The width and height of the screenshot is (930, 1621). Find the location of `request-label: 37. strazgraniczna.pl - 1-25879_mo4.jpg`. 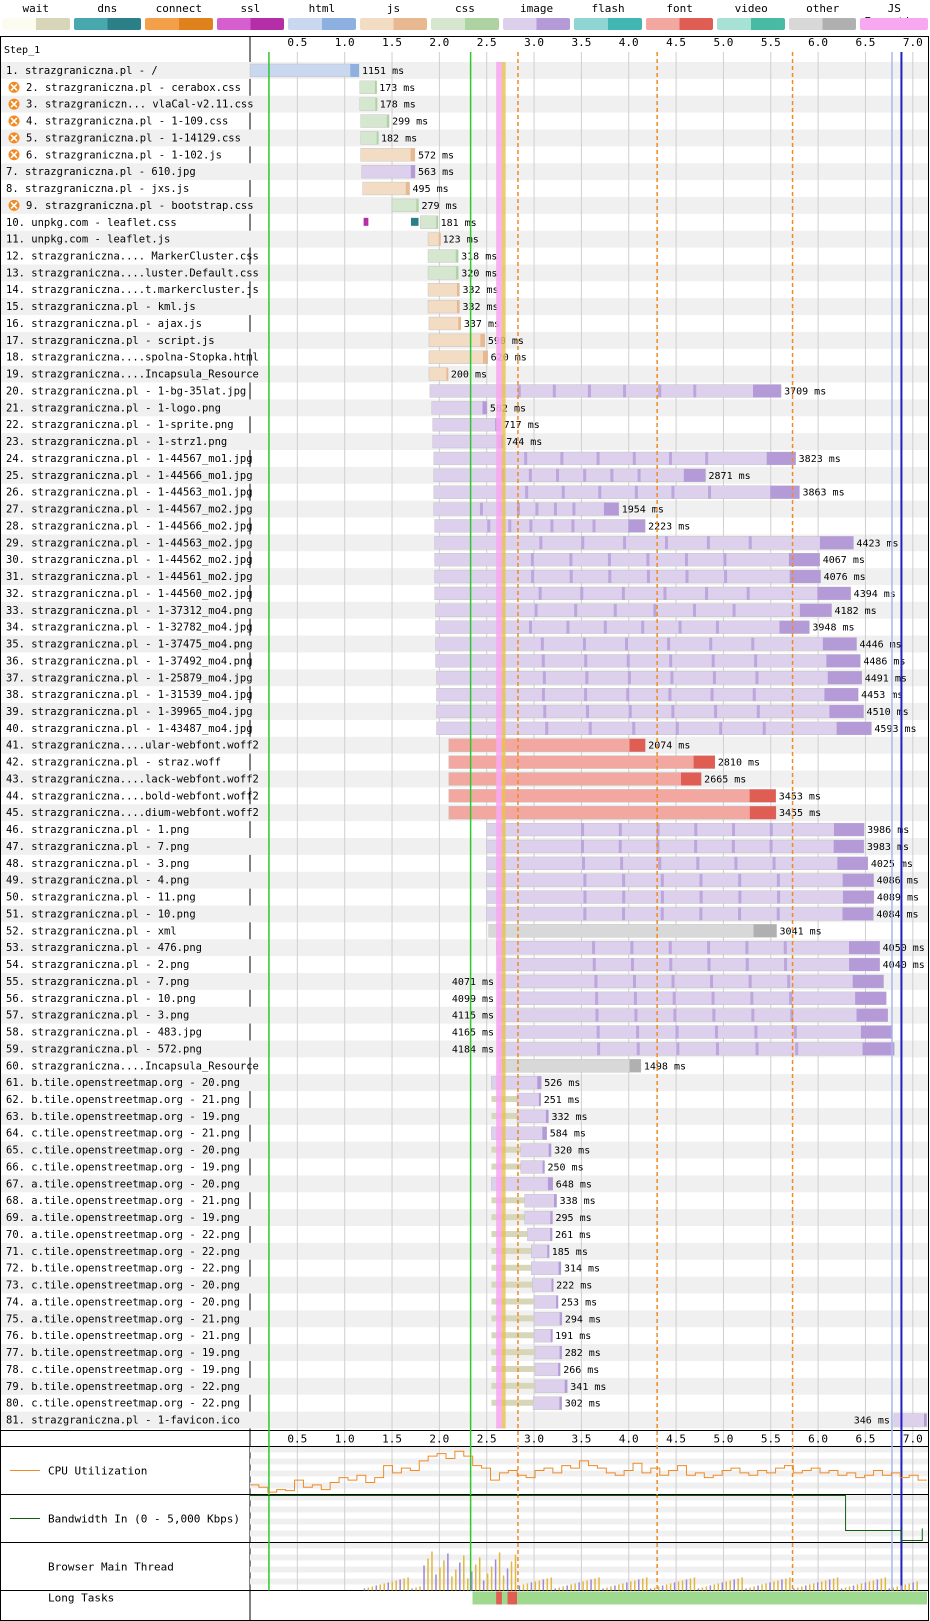

request-label: 37. strazgraniczna.pl - 1-25879_mo4.jpg is located at coordinates (129, 678).